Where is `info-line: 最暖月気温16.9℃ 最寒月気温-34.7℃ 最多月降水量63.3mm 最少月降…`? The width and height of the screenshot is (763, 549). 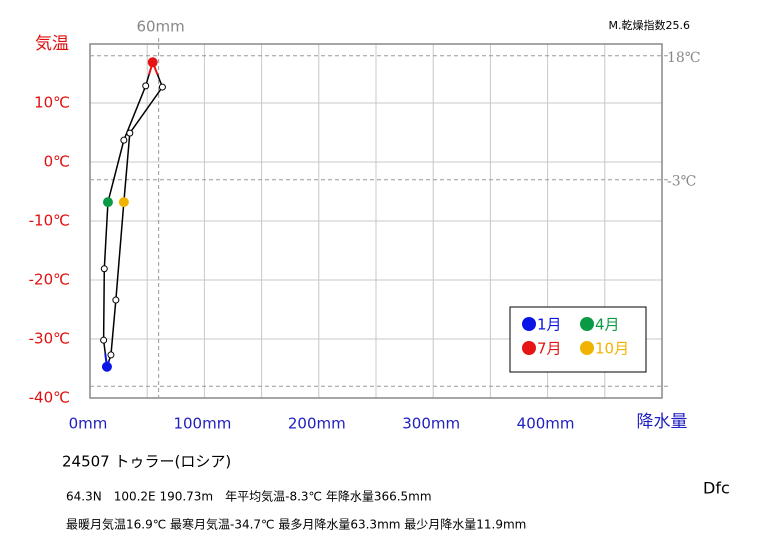 info-line: 最暖月気温16.9℃ 最寒月気温-34.7℃ 最多月降水量63.3mm 最少月降… is located at coordinates (296, 524).